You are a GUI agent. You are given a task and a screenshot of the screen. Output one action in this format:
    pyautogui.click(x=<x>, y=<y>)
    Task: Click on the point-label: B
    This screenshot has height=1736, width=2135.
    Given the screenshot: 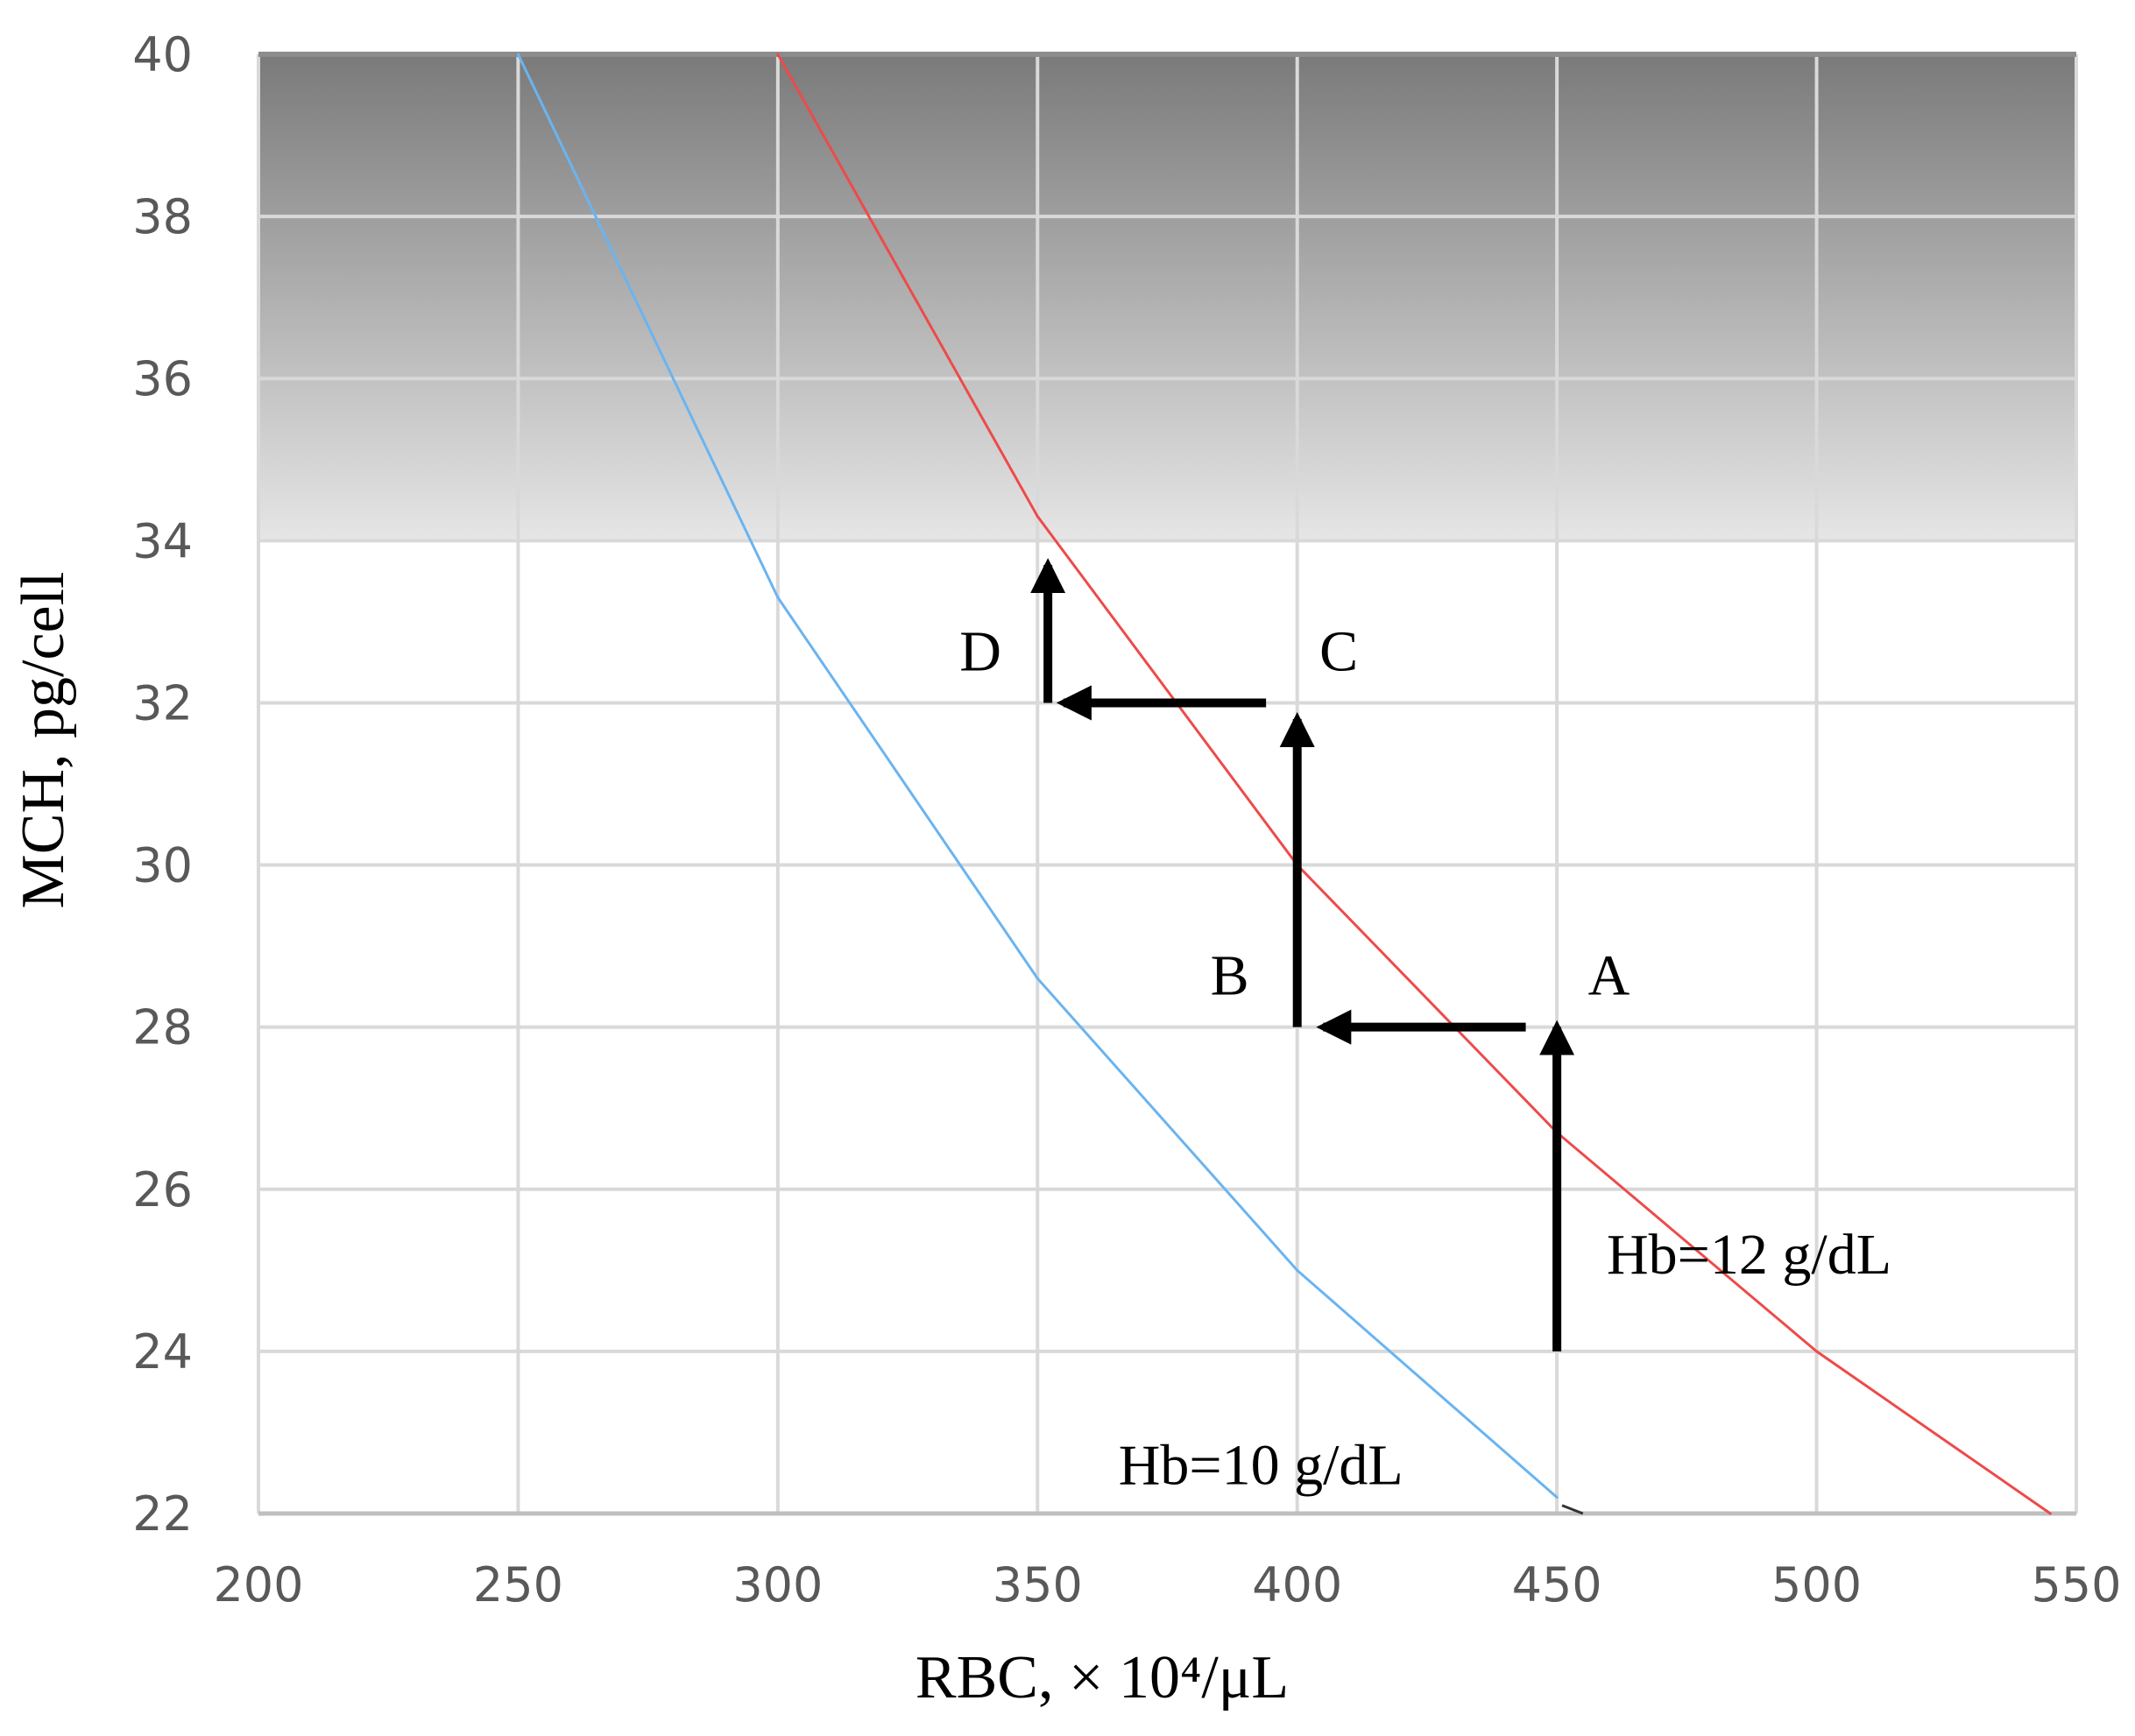 What is the action you would take?
    pyautogui.click(x=1230, y=976)
    